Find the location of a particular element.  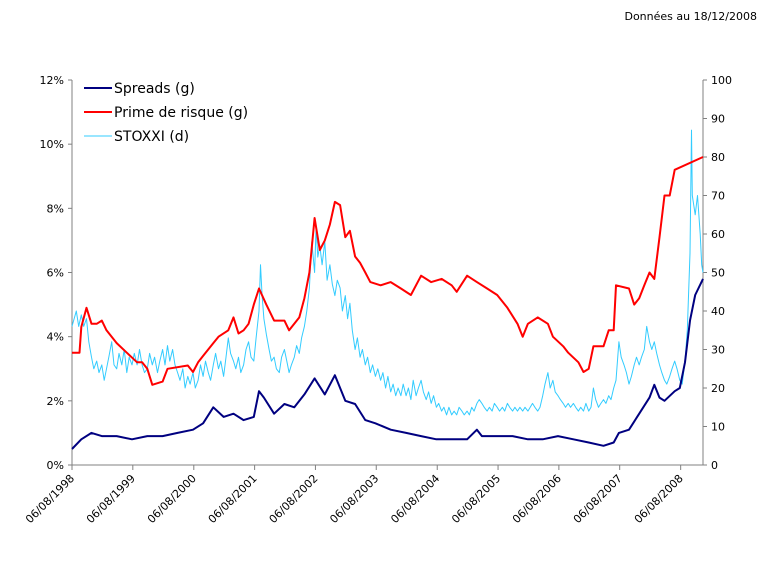

right-tick-label: 10 is located at coordinates (718, 427).